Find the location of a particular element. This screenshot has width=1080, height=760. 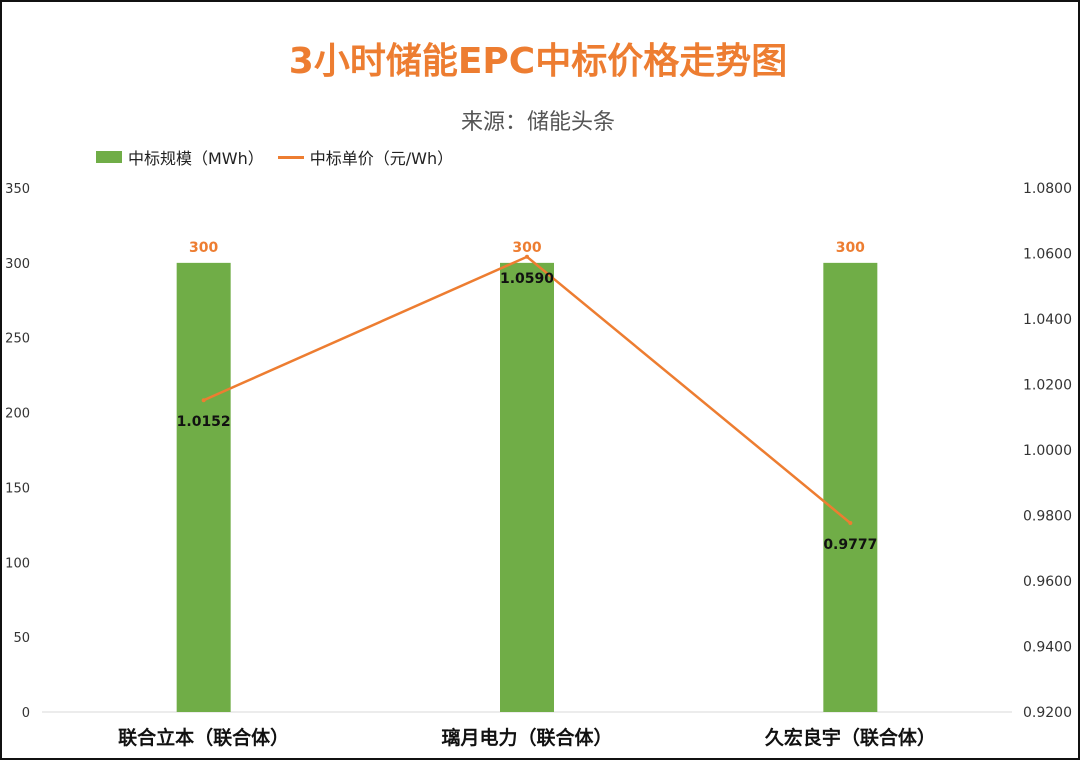

line-data-label: 1.0152 is located at coordinates (204, 422).